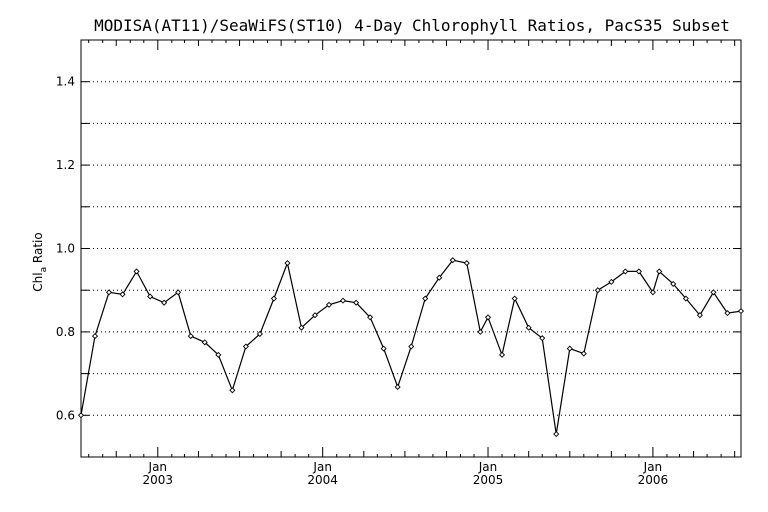  Describe the element at coordinates (158, 480) in the screenshot. I see `x-tick-label-year: 2003` at that location.